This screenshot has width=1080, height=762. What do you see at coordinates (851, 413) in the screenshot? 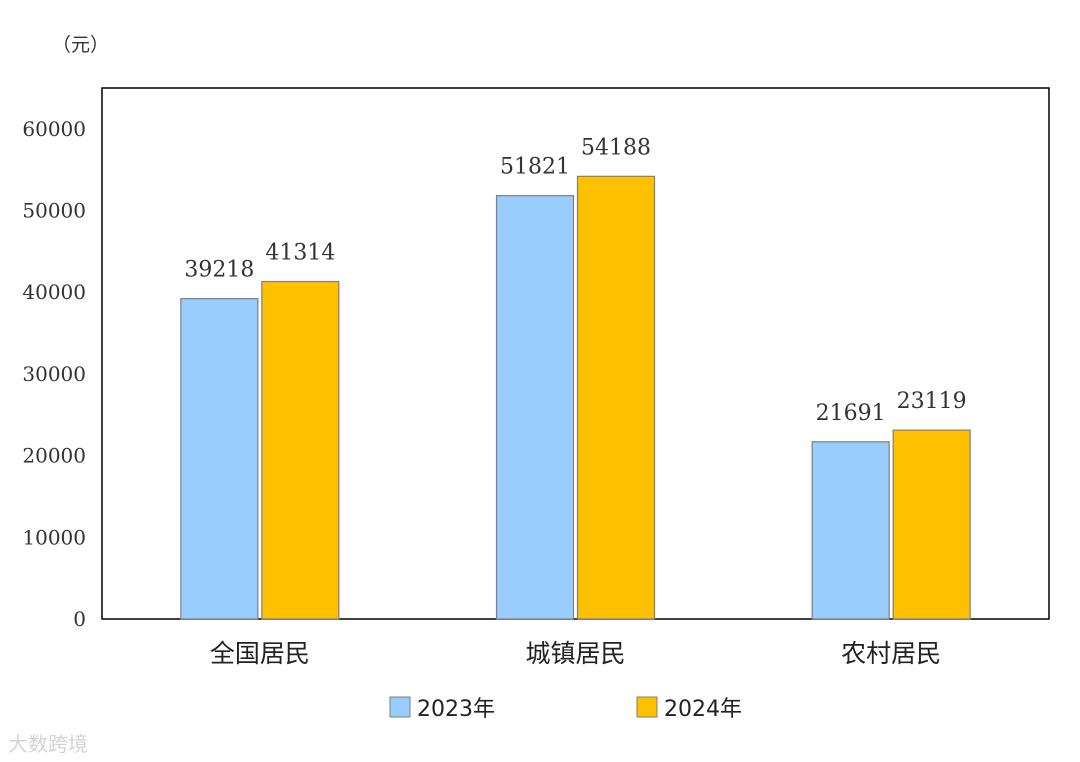
I see `bar-value-label: 21691` at bounding box center [851, 413].